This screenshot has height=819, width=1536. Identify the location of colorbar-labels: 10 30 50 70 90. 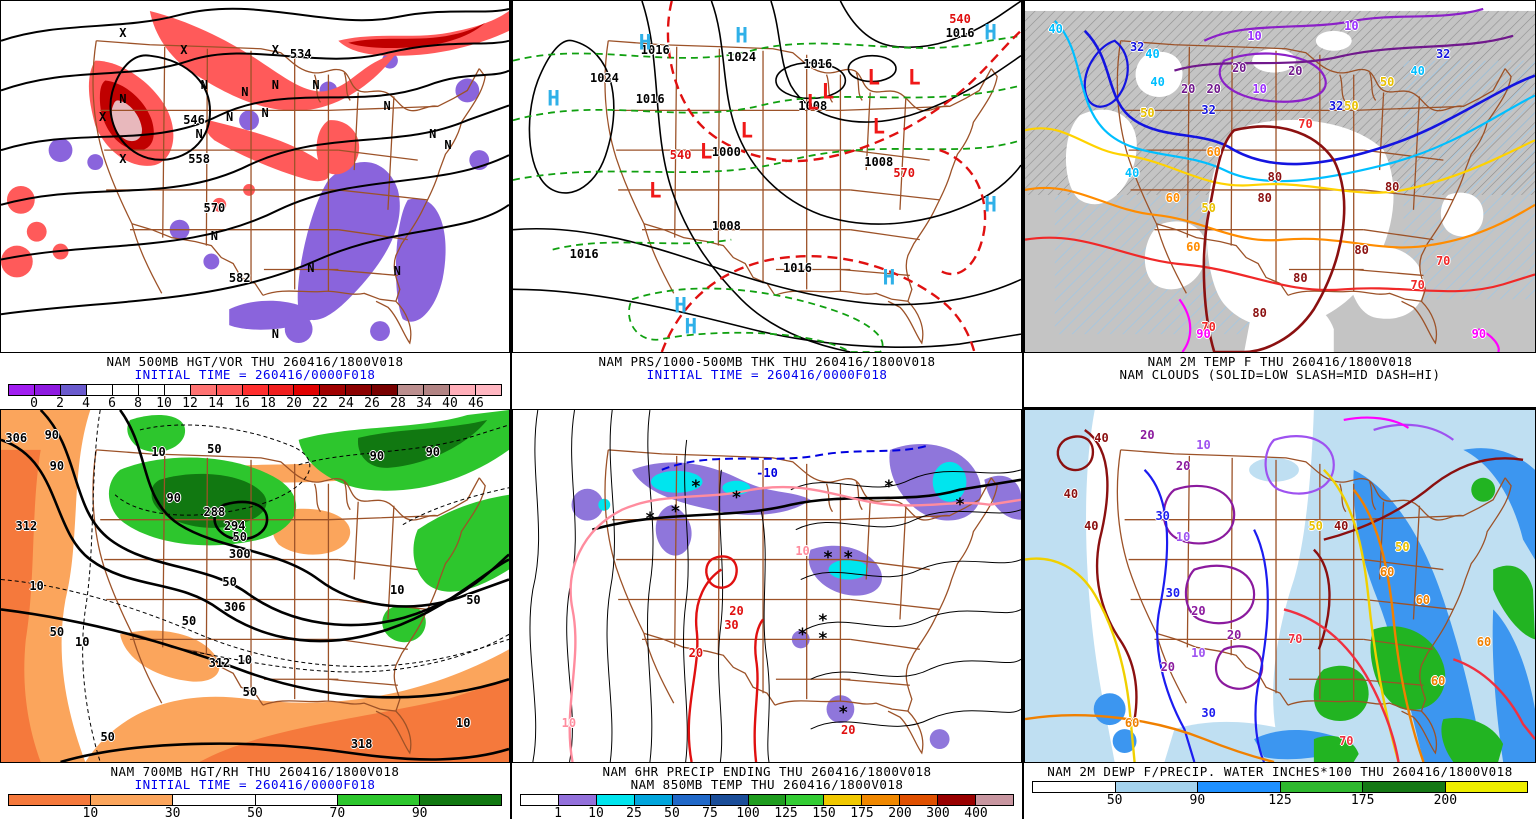
(255, 813).